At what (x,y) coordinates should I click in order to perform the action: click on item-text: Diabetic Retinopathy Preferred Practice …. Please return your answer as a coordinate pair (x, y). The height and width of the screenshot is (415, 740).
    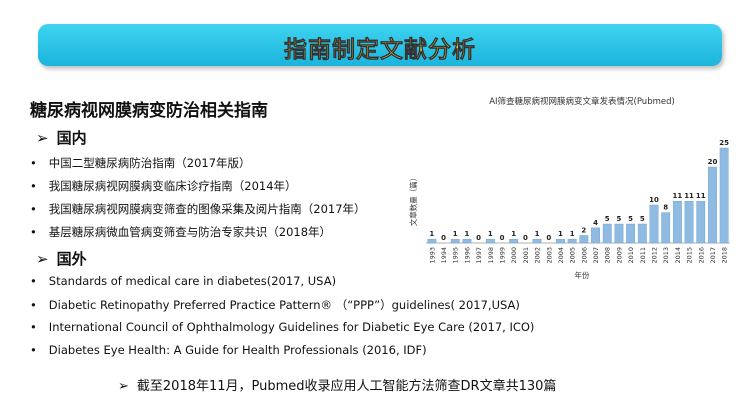
    Looking at the image, I should click on (284, 305).